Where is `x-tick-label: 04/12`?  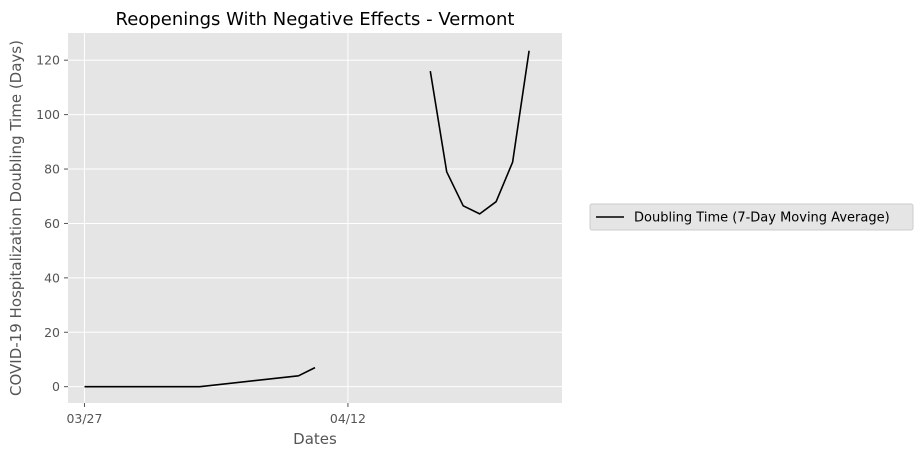 x-tick-label: 04/12 is located at coordinates (348, 418).